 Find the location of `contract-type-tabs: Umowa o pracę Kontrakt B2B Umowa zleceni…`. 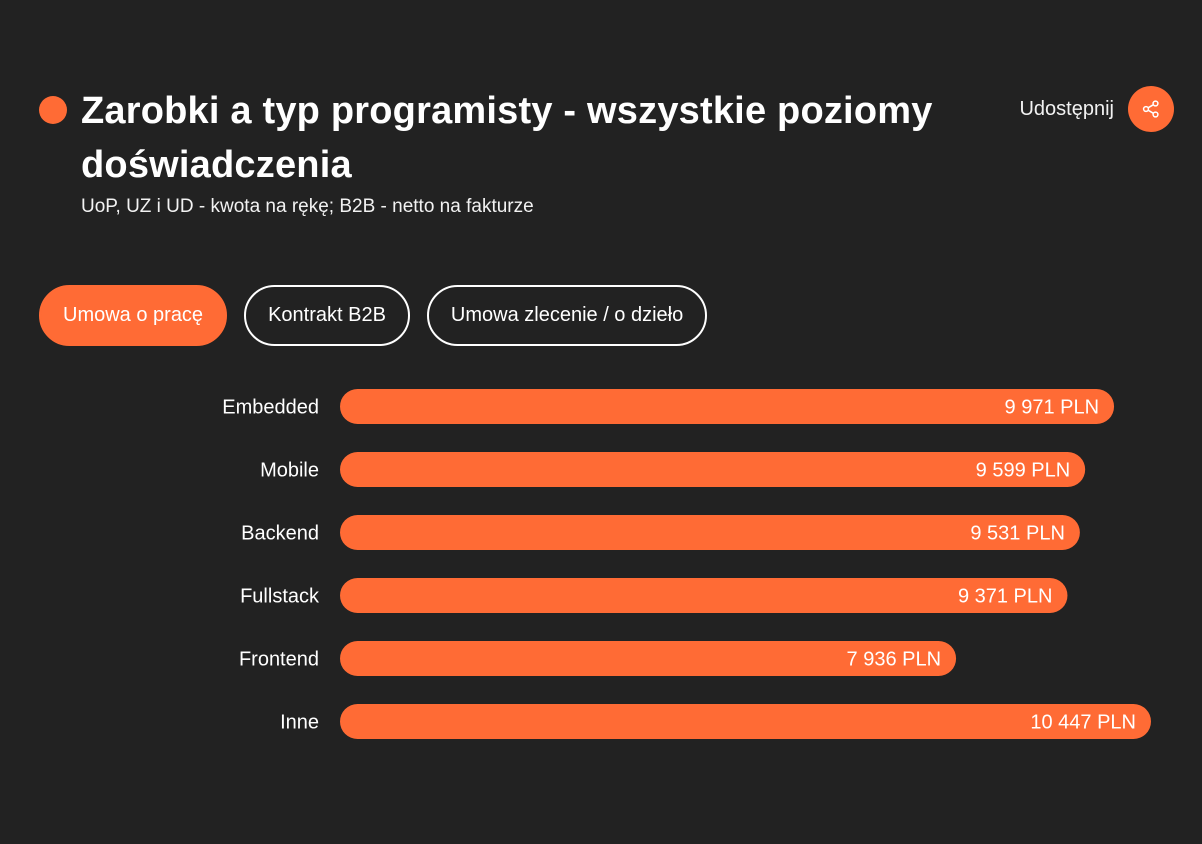

contract-type-tabs: Umowa o pracę Kontrakt B2B Umowa zleceni… is located at coordinates (373, 315).